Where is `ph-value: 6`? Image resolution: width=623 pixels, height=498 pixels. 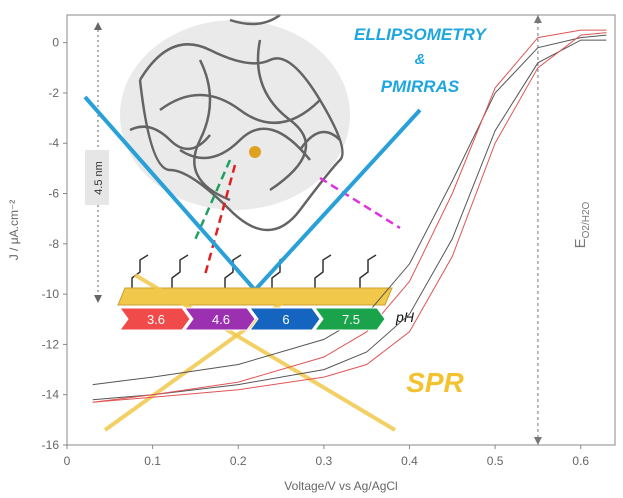
ph-value: 6 is located at coordinates (285, 319).